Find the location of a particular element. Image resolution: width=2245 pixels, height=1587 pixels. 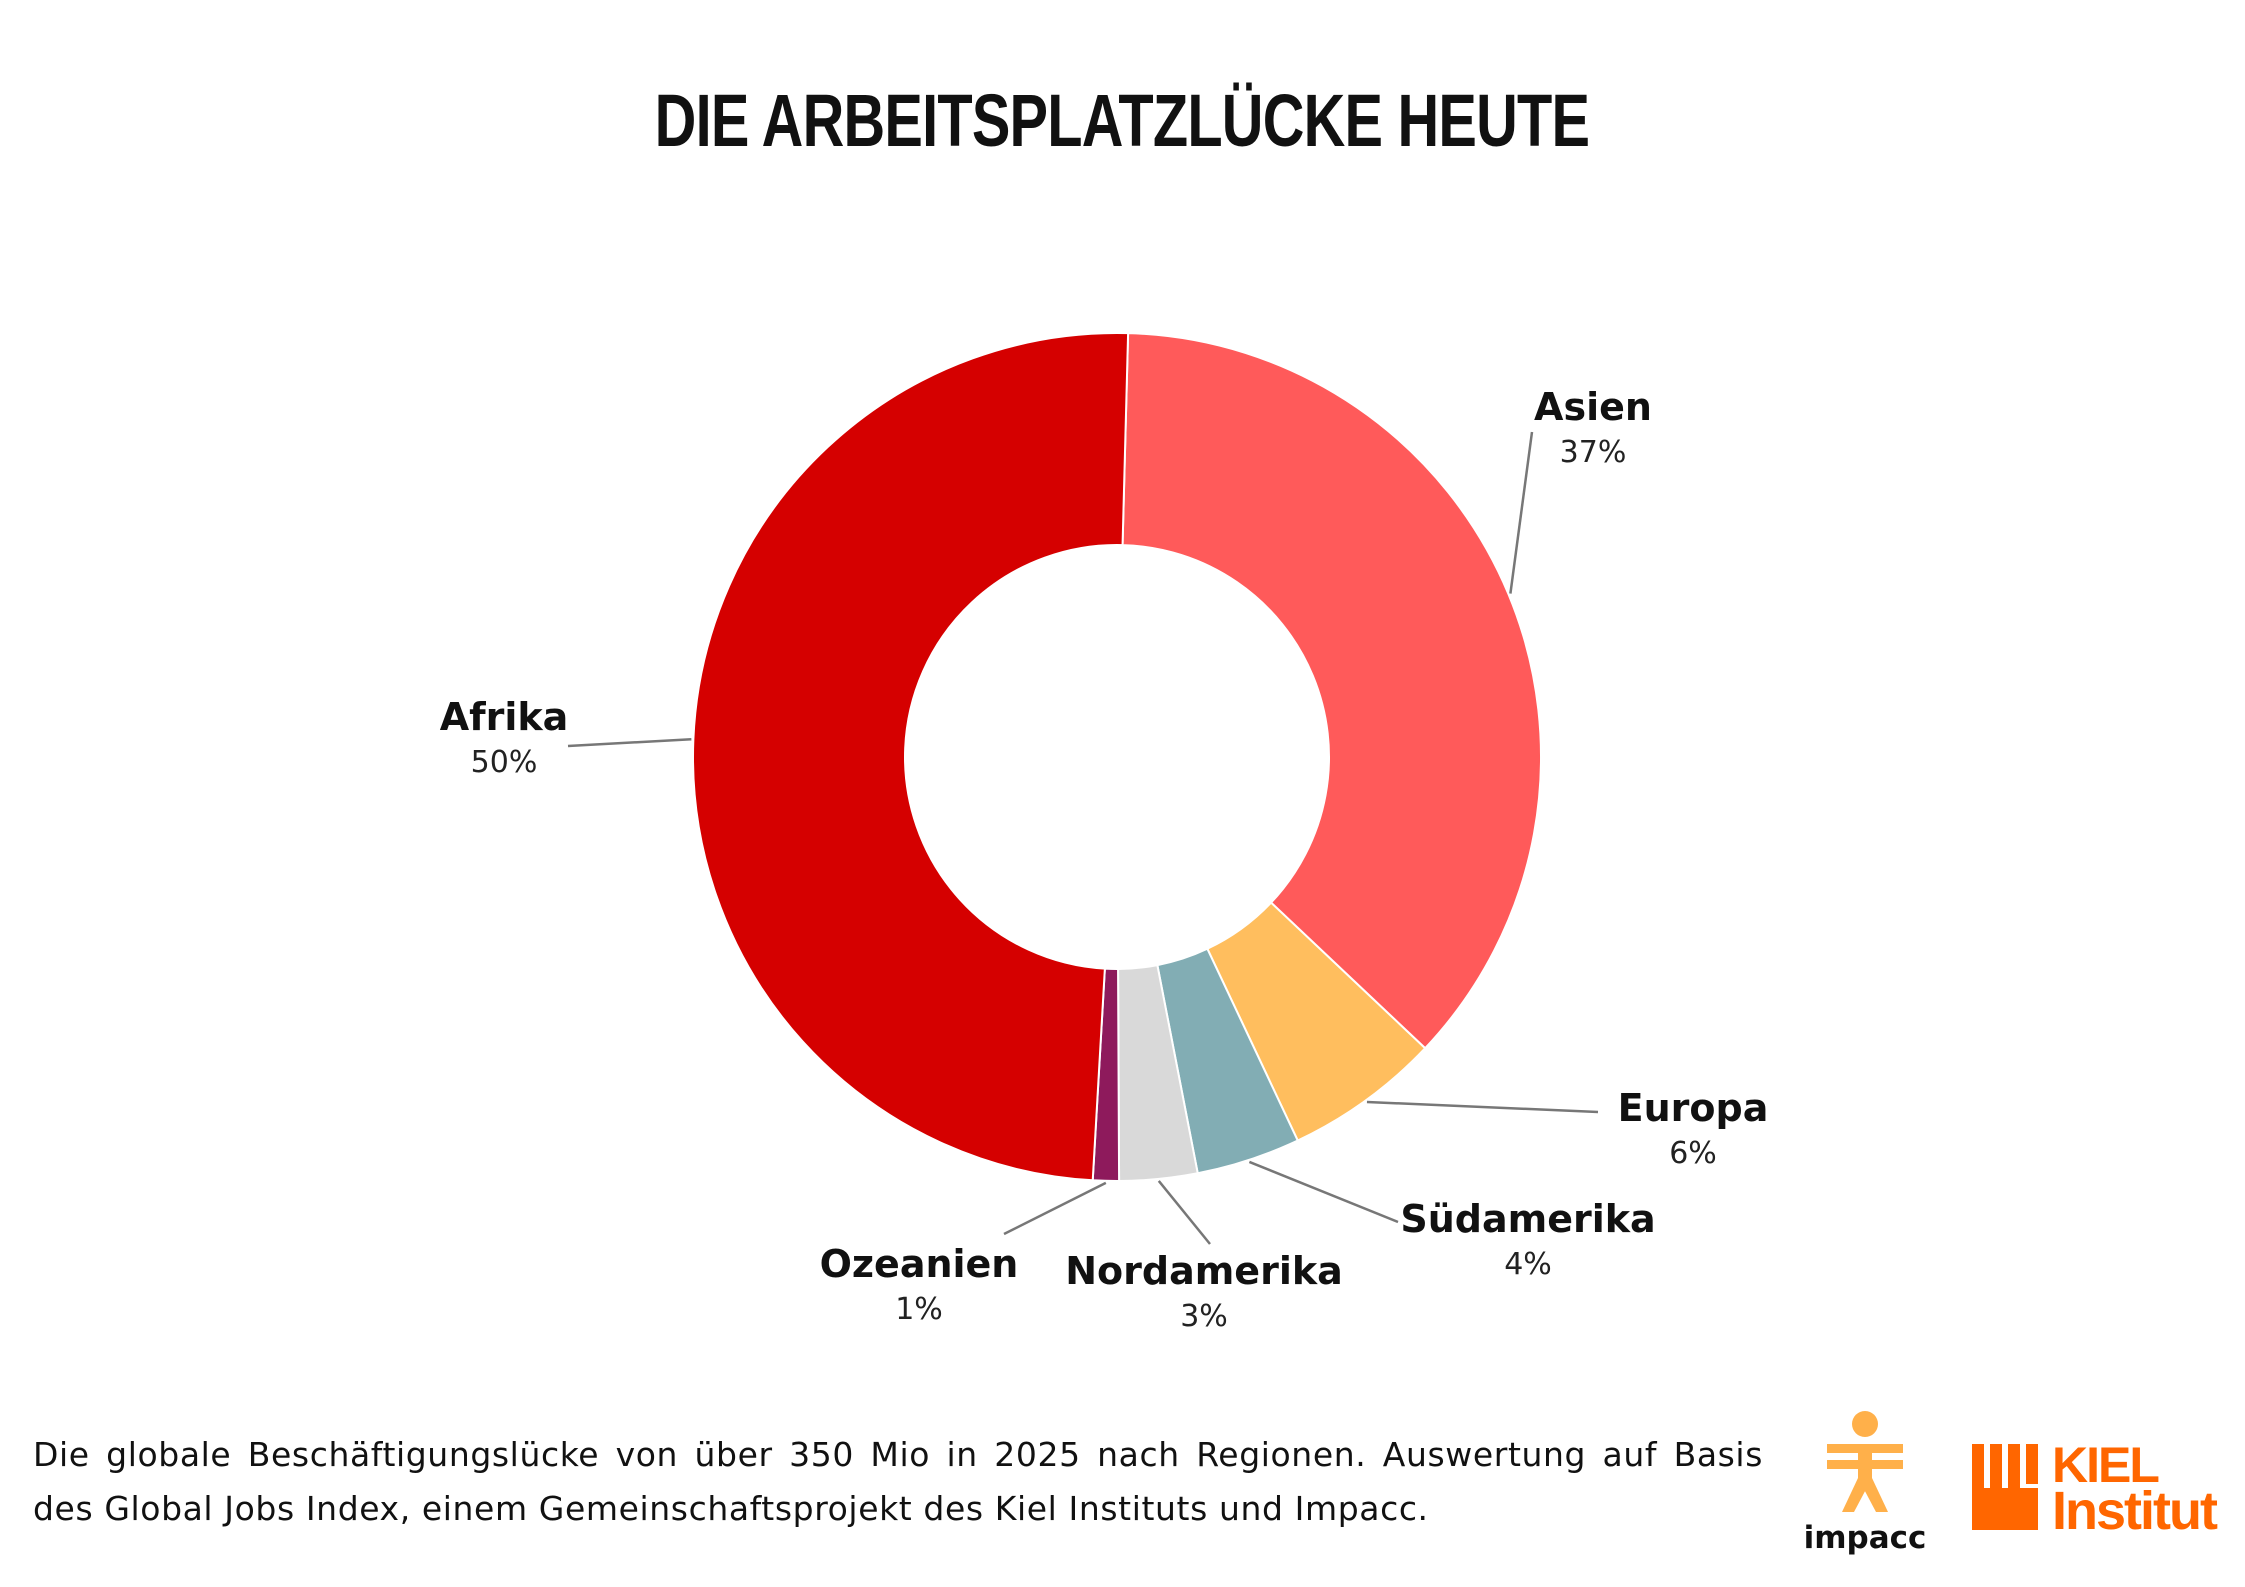

impacc-logo: impacc is located at coordinates (1865, 1488).